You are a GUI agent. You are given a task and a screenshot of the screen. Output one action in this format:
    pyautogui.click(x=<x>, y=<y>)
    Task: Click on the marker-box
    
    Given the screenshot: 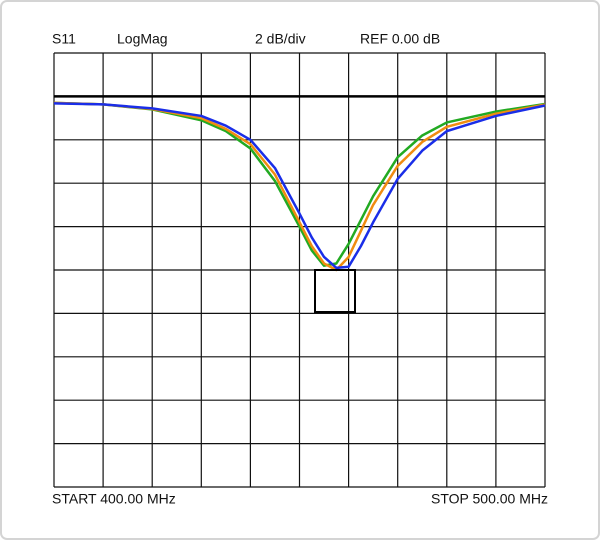 What is the action you would take?
    pyautogui.click(x=335, y=291)
    